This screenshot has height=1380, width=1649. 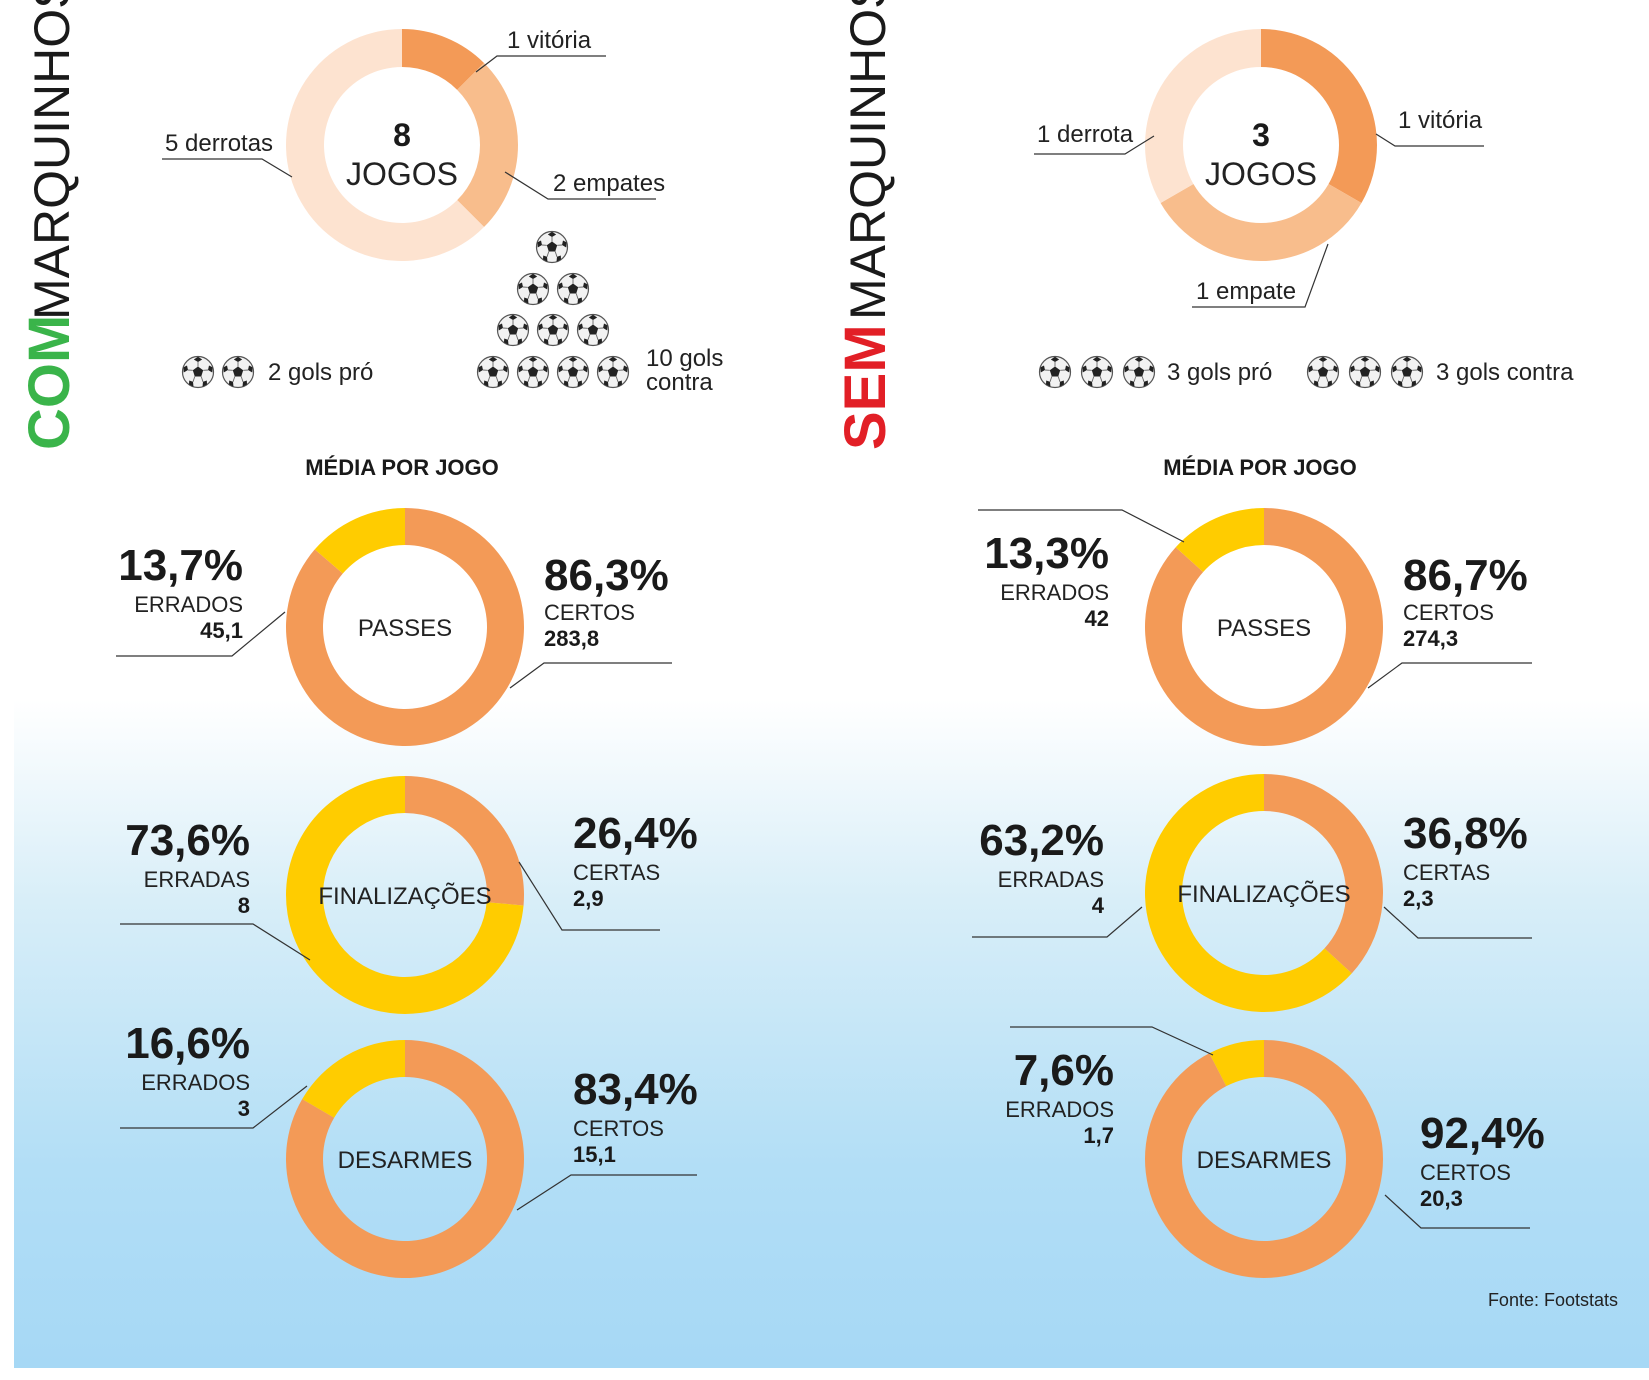 I want to click on sem-goals-against-label: 3 gols contra, so click(x=1505, y=372).